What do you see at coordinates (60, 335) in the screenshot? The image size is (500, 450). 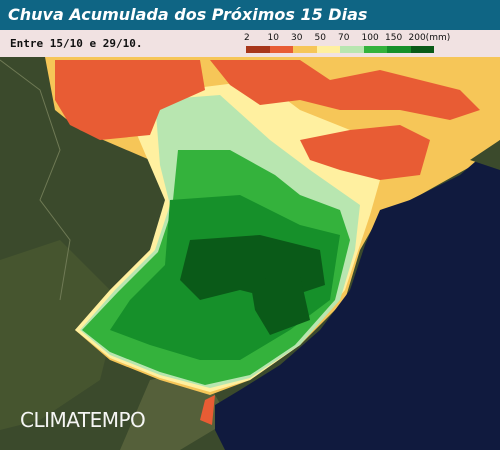 I see `land-relief` at bounding box center [60, 335].